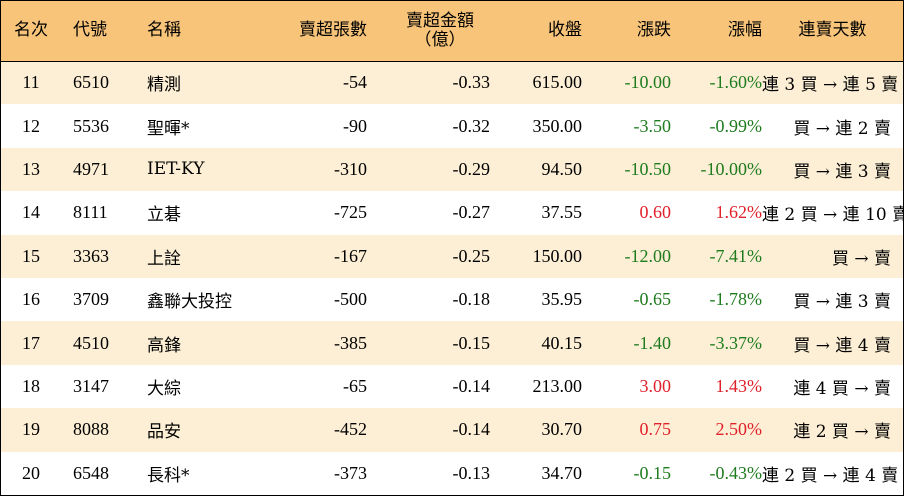  I want to click on cell-code: 6548, so click(91, 472).